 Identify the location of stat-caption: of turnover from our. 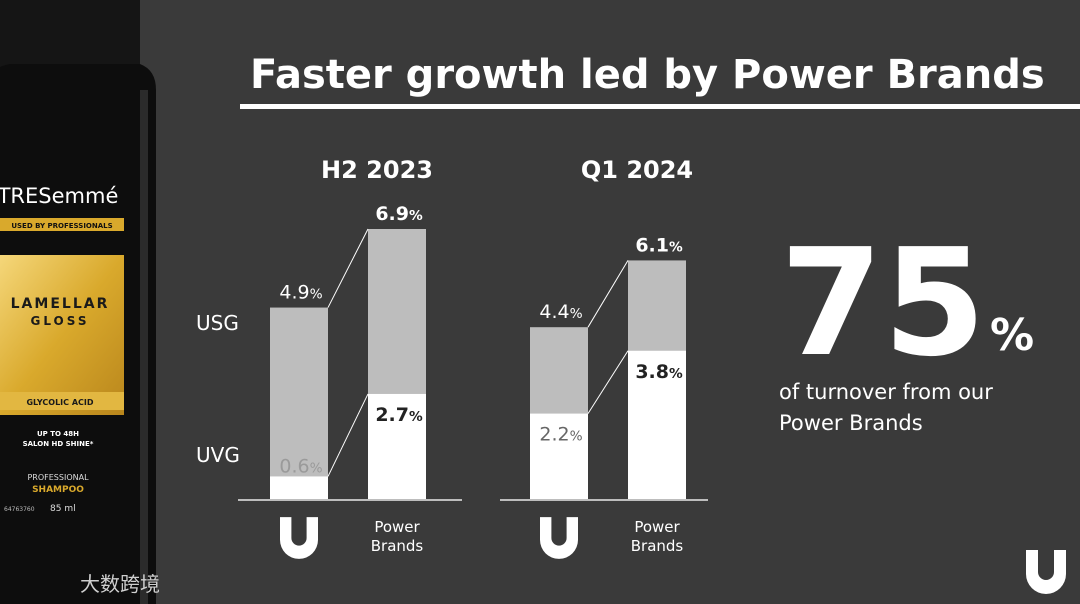
(886, 392).